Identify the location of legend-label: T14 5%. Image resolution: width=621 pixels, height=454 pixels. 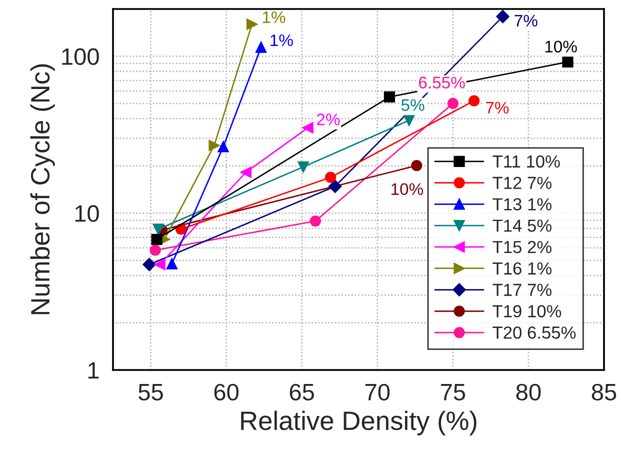
(522, 226).